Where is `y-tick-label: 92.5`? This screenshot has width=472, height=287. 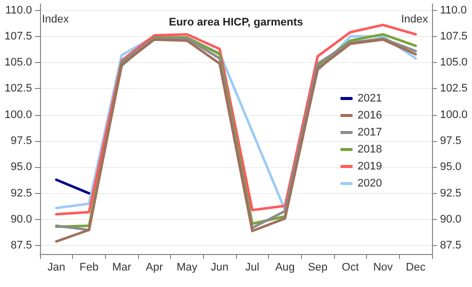
y-tick-label: 92.5 is located at coordinates (21, 193).